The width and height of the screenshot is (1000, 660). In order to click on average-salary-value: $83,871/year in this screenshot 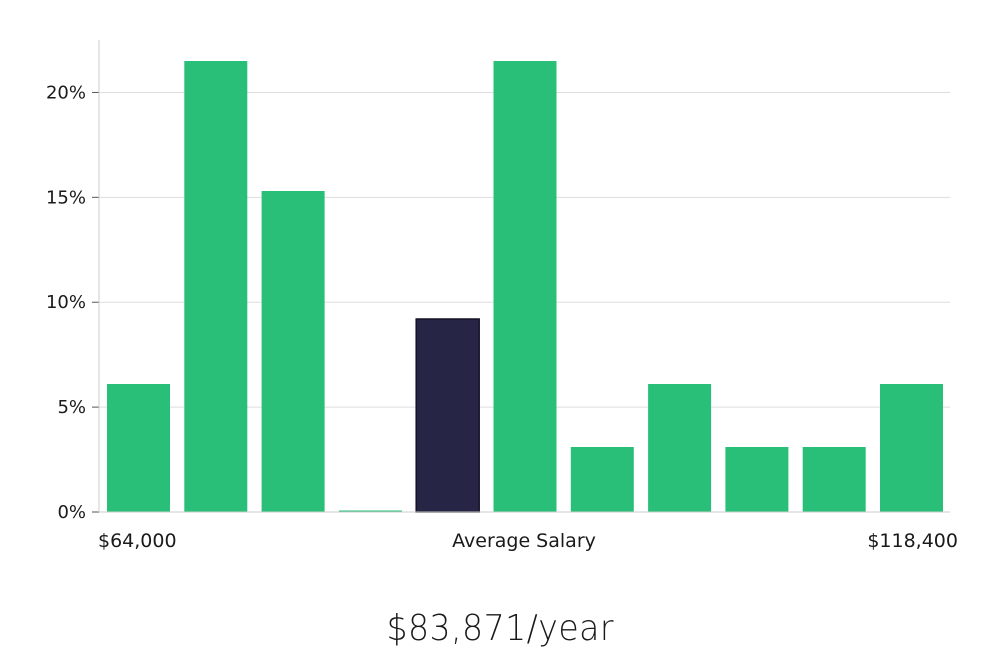, I will do `click(500, 628)`.